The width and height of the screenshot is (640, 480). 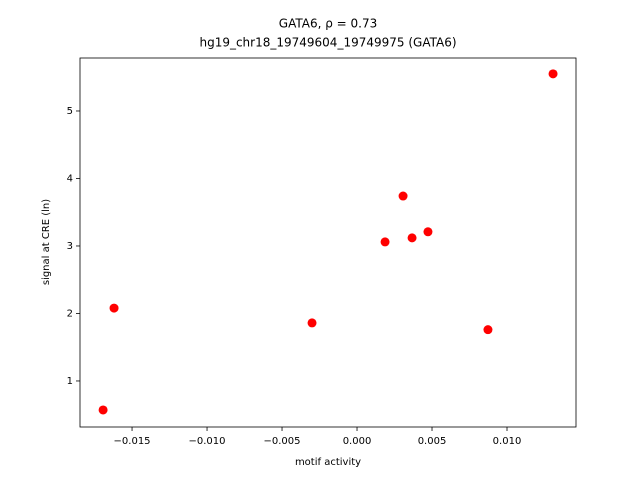 I want to click on x-axis-label: motif activity, so click(x=328, y=462).